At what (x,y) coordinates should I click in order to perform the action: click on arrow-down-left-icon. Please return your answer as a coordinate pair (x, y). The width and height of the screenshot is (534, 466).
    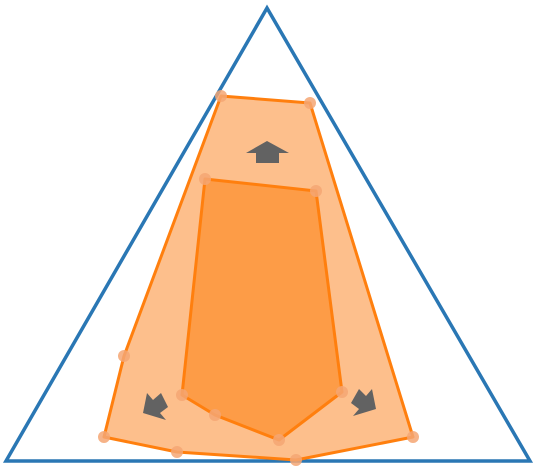
    Looking at the image, I should click on (155, 406).